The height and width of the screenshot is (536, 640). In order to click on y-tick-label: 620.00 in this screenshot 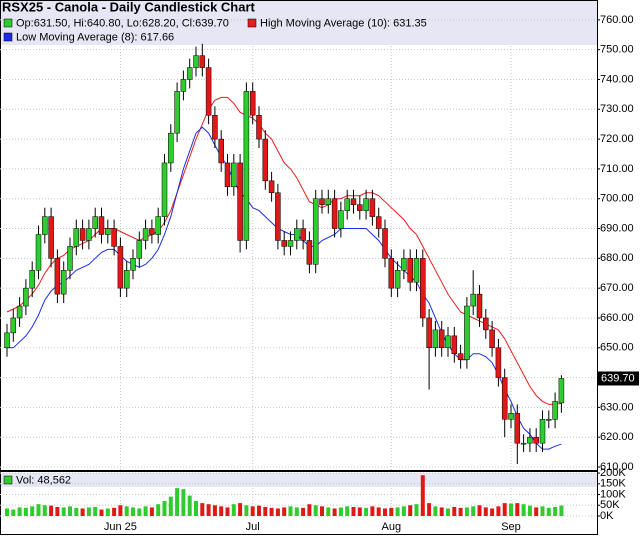, I will do `click(617, 437)`.